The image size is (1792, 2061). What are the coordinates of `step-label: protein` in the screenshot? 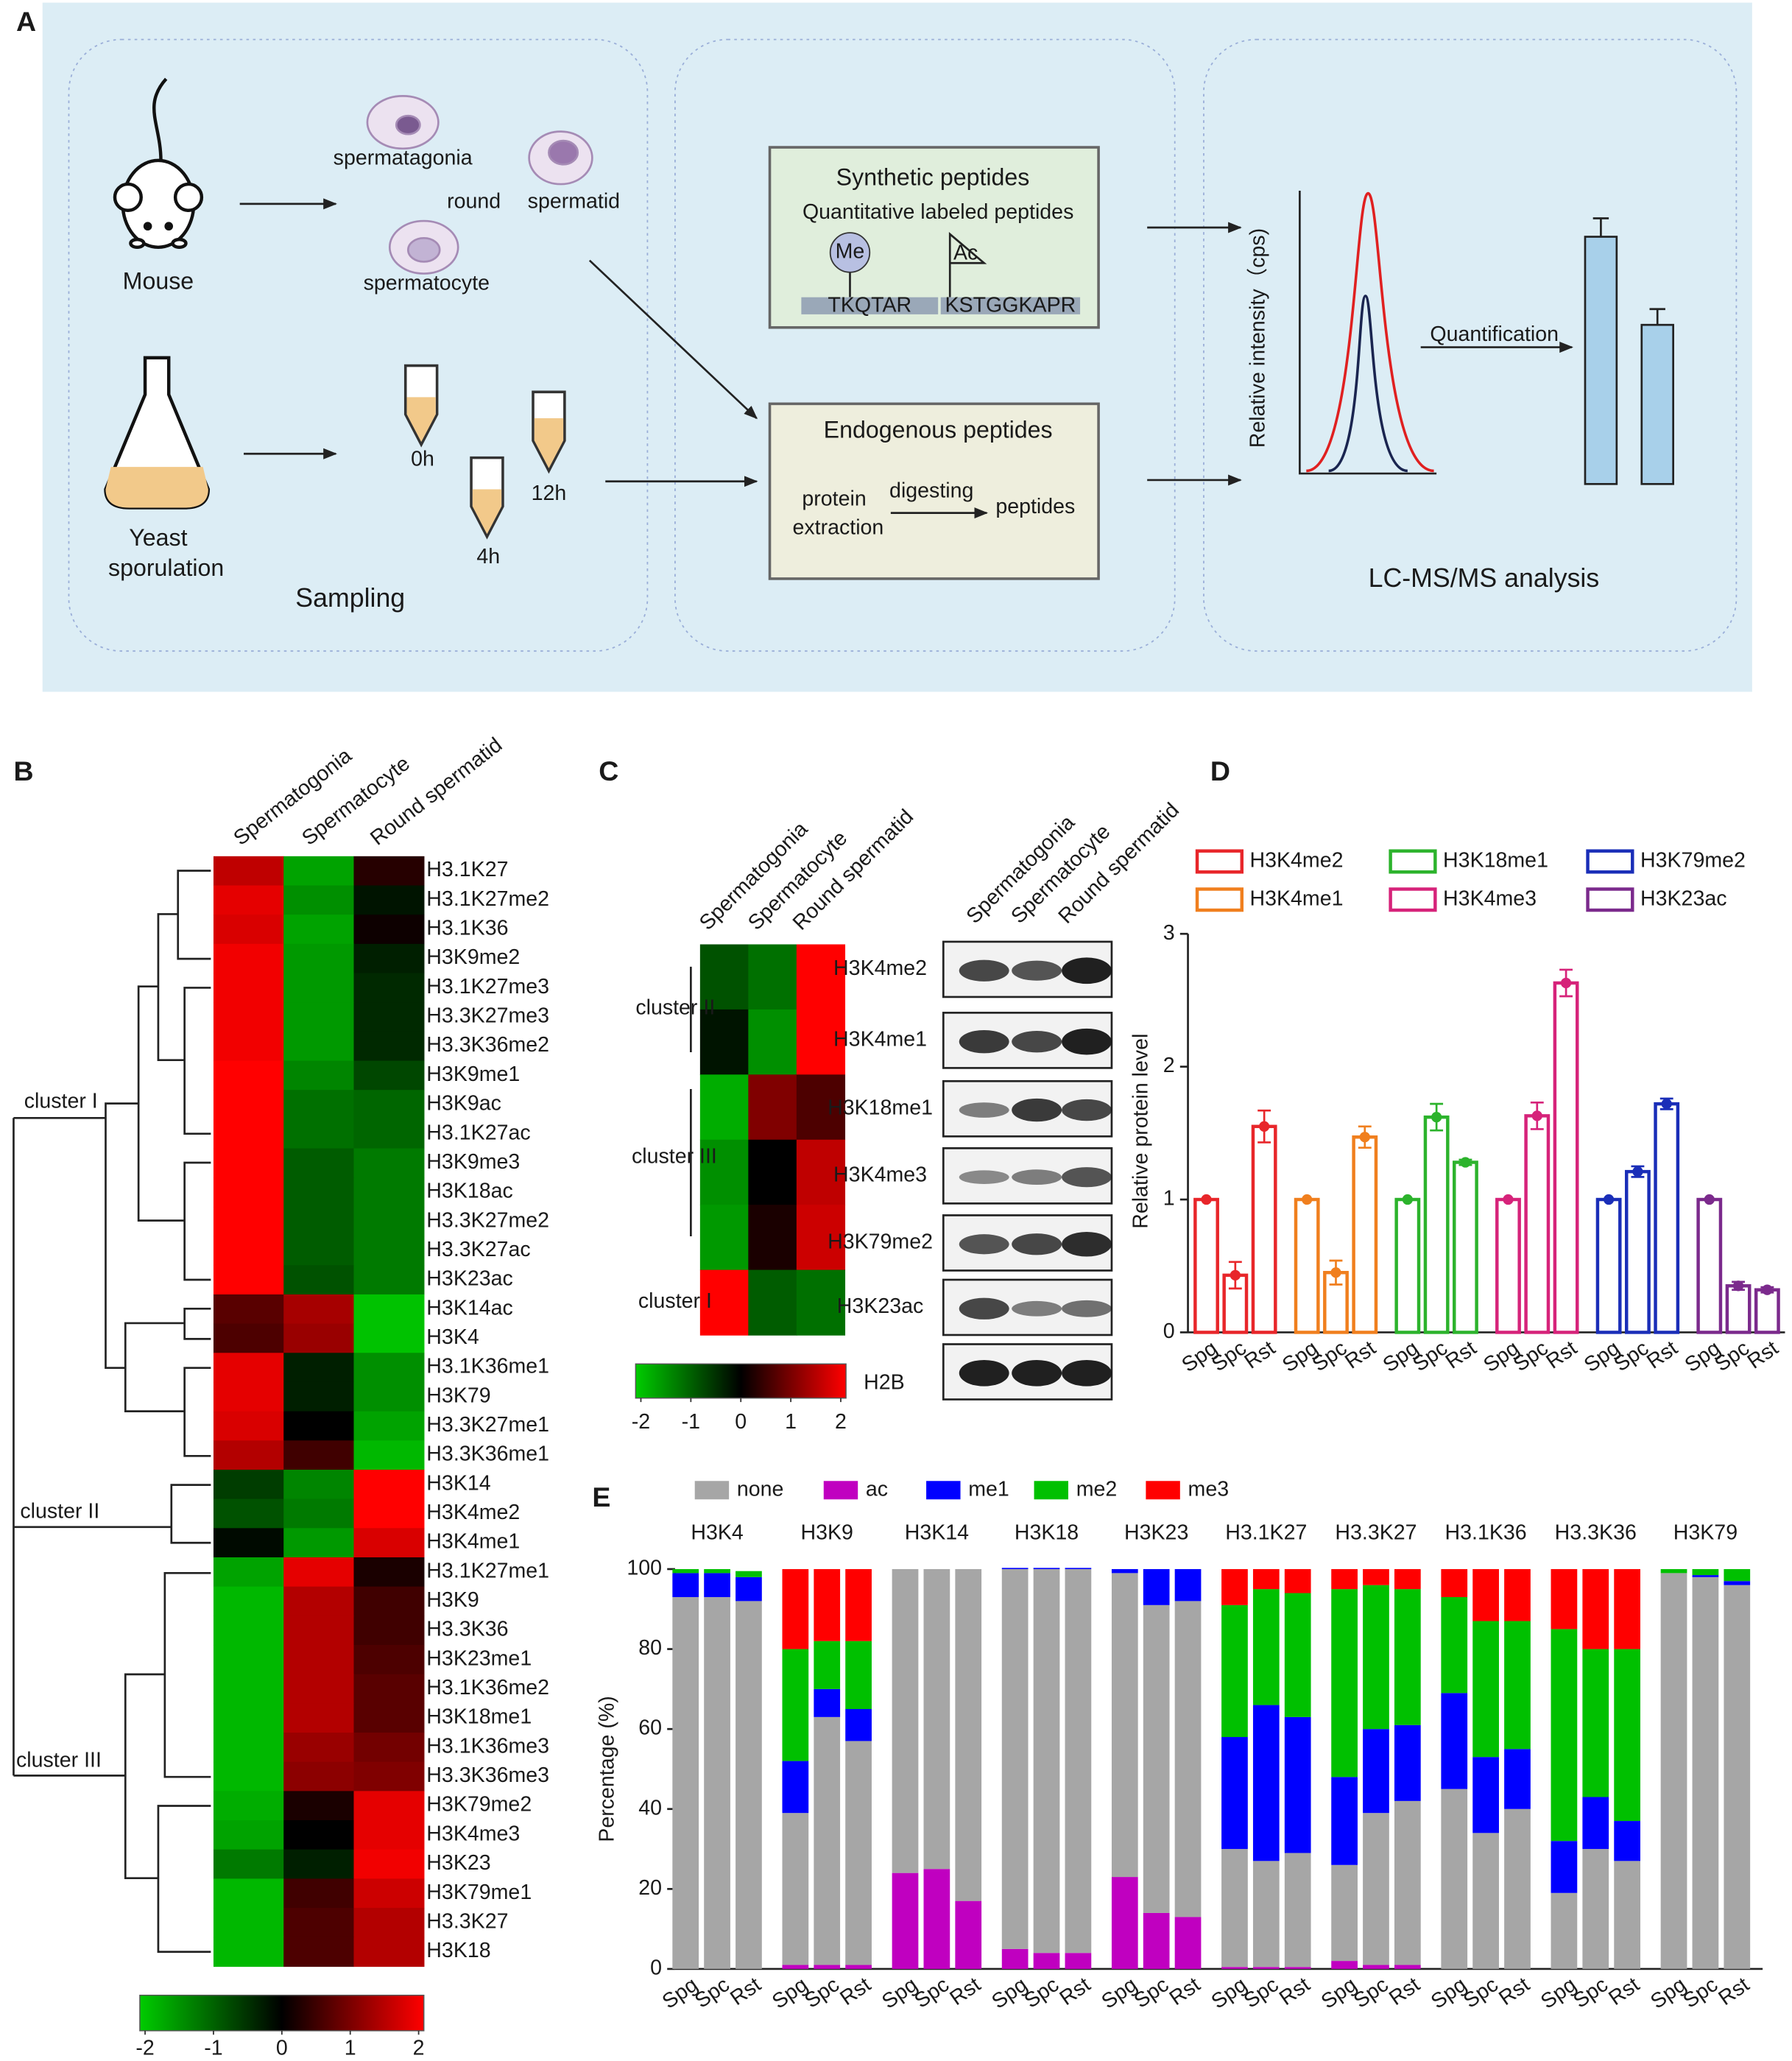 It's located at (834, 498).